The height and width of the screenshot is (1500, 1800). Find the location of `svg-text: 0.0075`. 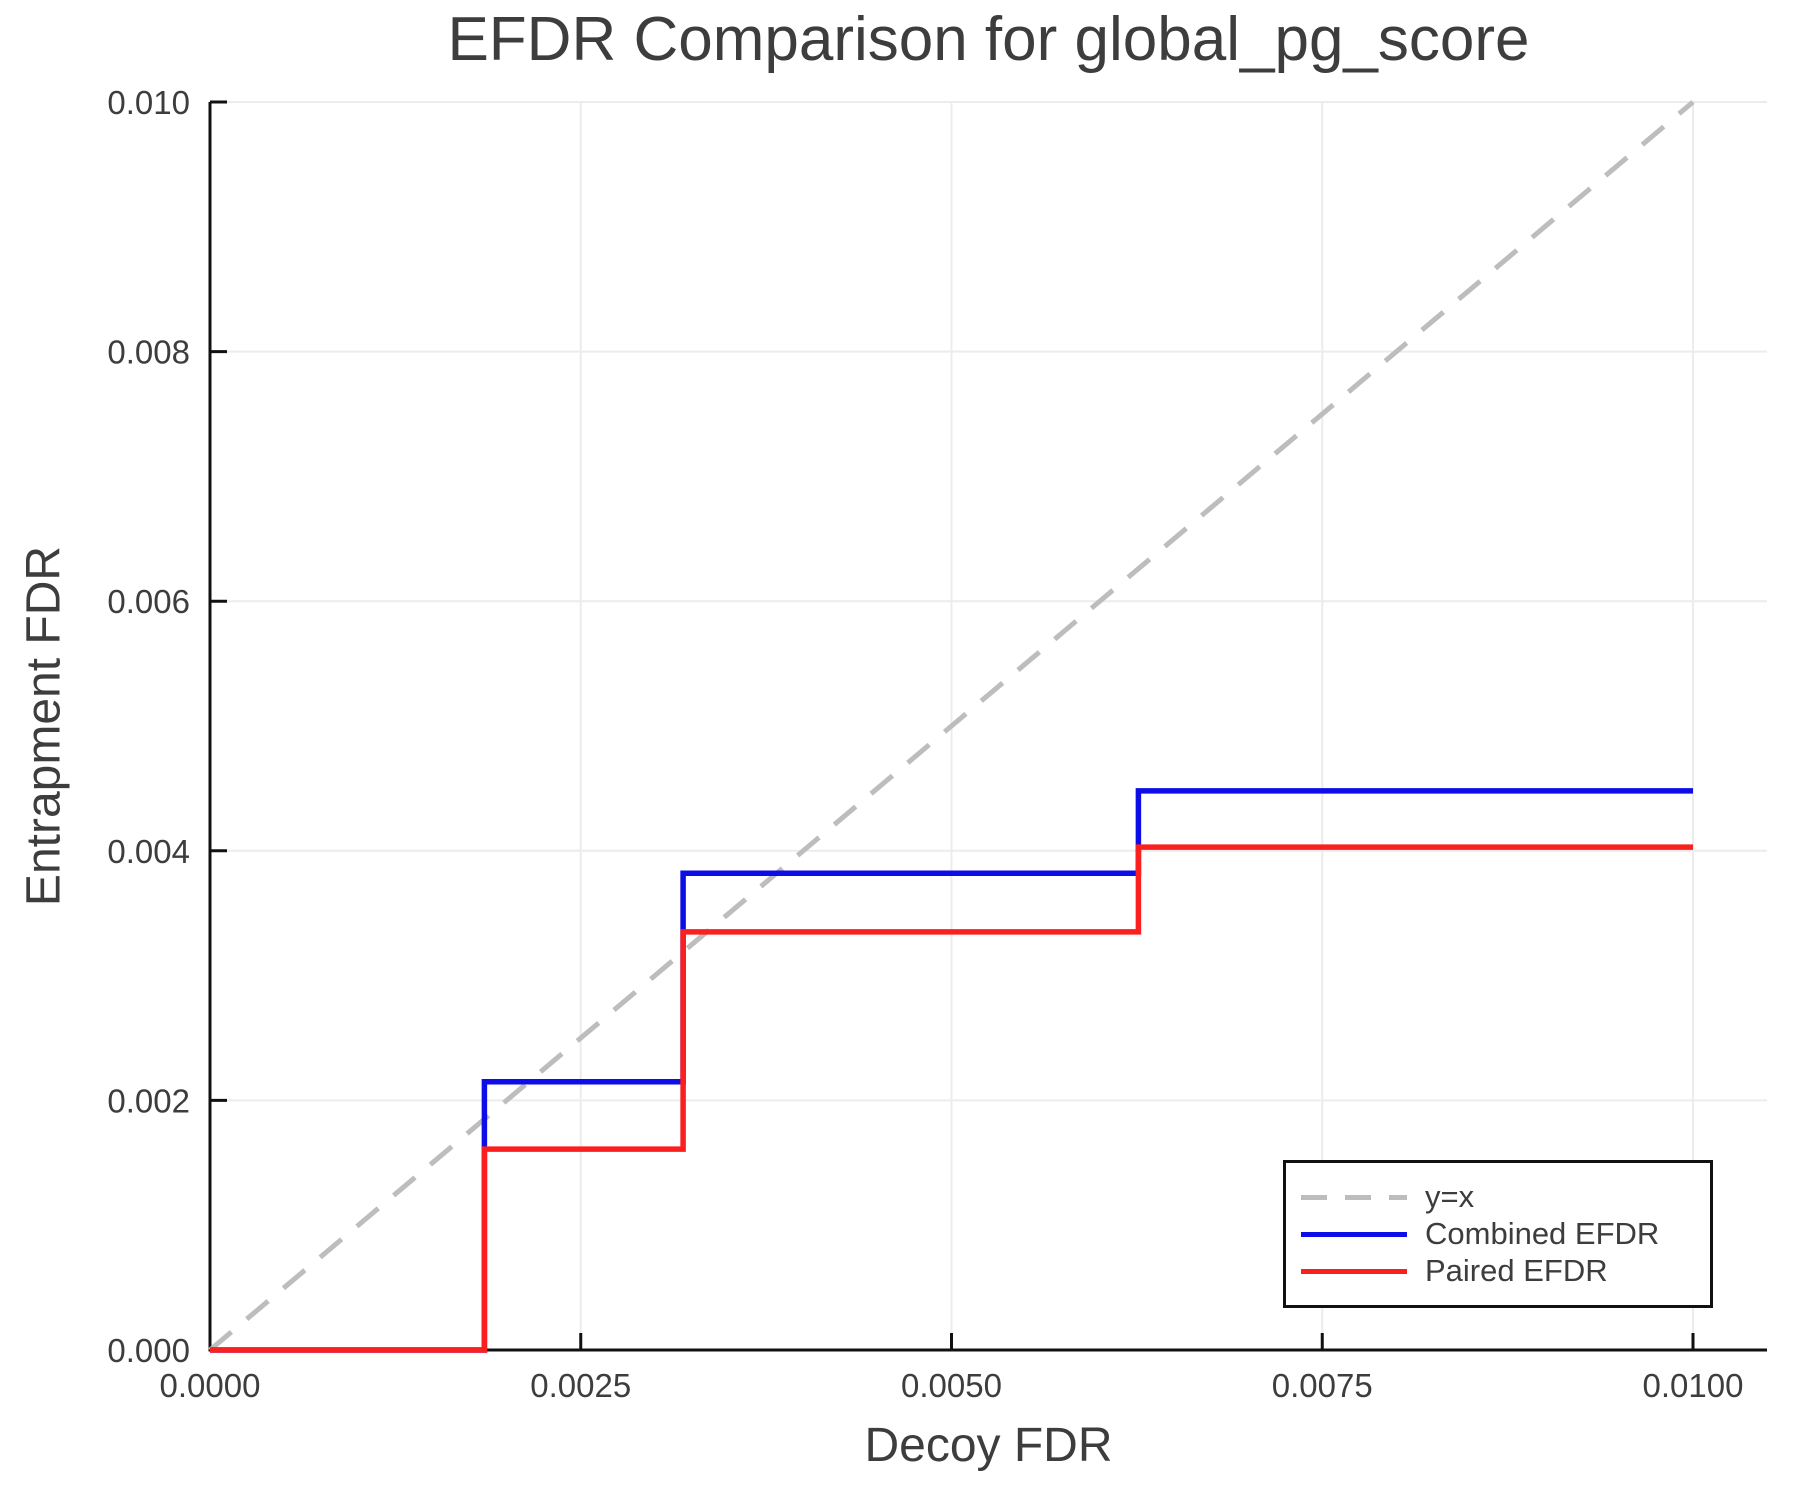

svg-text: 0.0075 is located at coordinates (1322, 1385).